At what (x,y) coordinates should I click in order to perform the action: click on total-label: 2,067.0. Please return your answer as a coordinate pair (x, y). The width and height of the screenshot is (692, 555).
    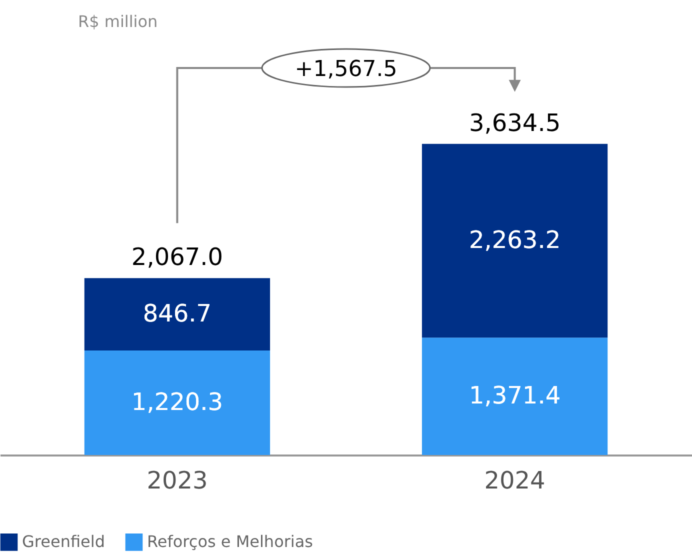
    Looking at the image, I should click on (177, 257).